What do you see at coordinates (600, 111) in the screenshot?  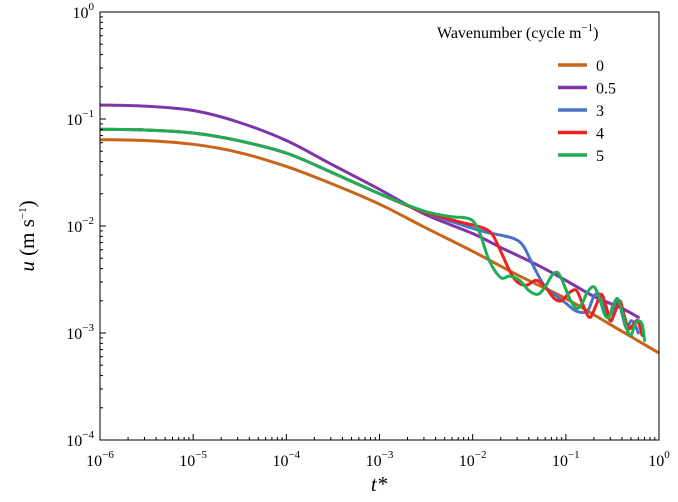 I see `legend-label-3: 3` at bounding box center [600, 111].